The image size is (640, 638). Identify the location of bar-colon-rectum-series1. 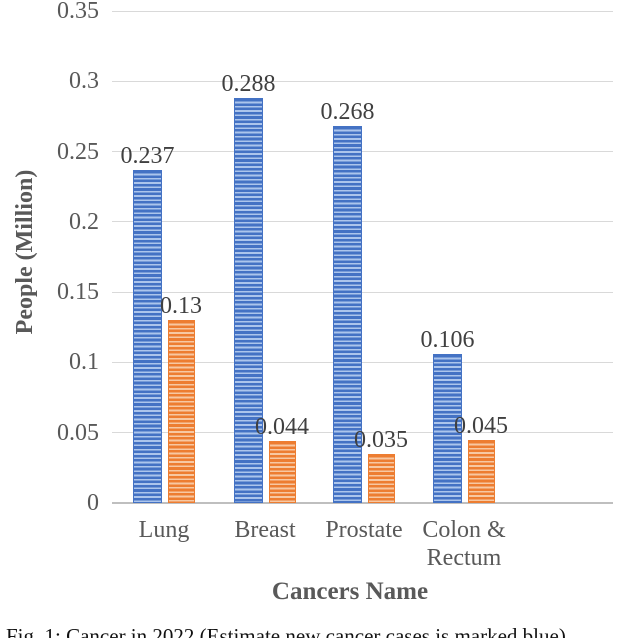
(447, 428).